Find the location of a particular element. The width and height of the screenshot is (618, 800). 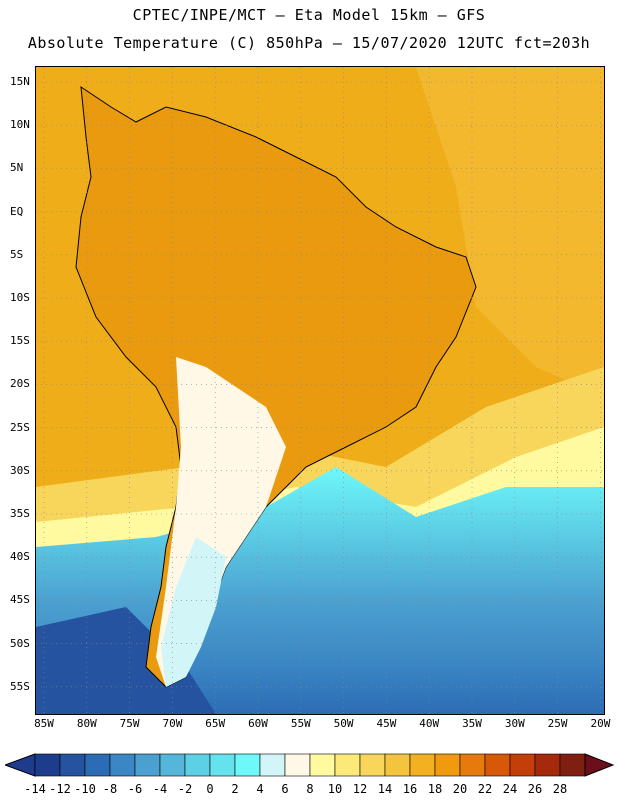

colorbar-tick-label: 10 is located at coordinates (335, 789).